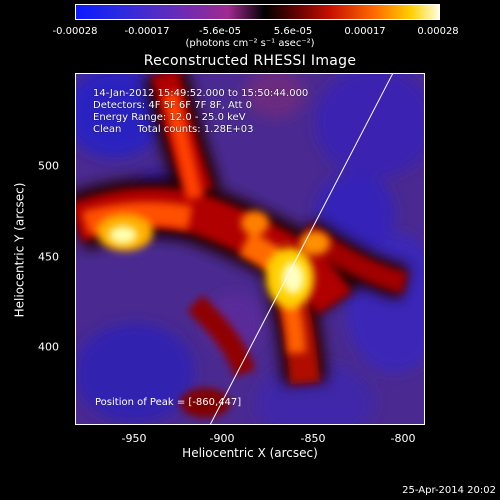 This screenshot has width=500, height=500. Describe the element at coordinates (173, 105) in the screenshot. I see `info-detectors: Detectors: 4F 5F 6F 7F 8F, Att 0` at that location.